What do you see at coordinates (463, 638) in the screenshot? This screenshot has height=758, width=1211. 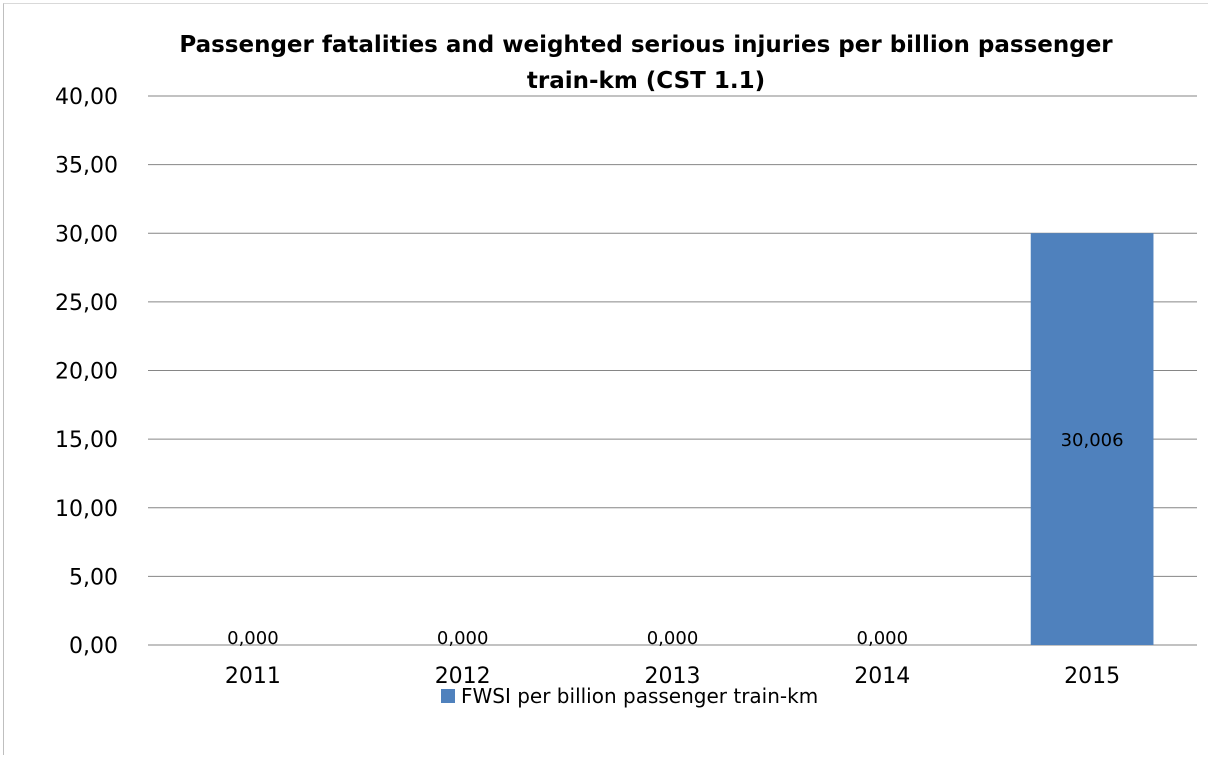 I see `data-label-2012: 0,000` at bounding box center [463, 638].